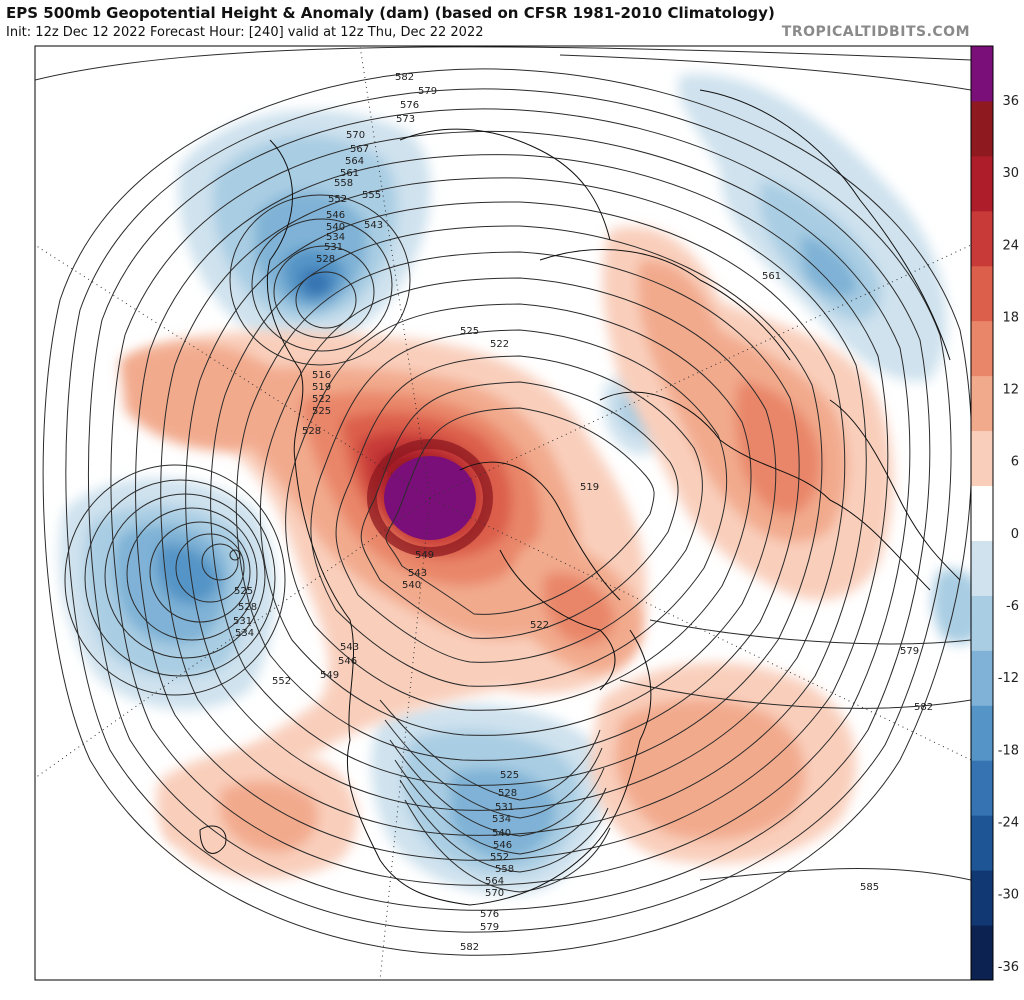 This screenshot has height=1000, width=1024. I want to click on positive-anomaly-bering, so click(198, 397).